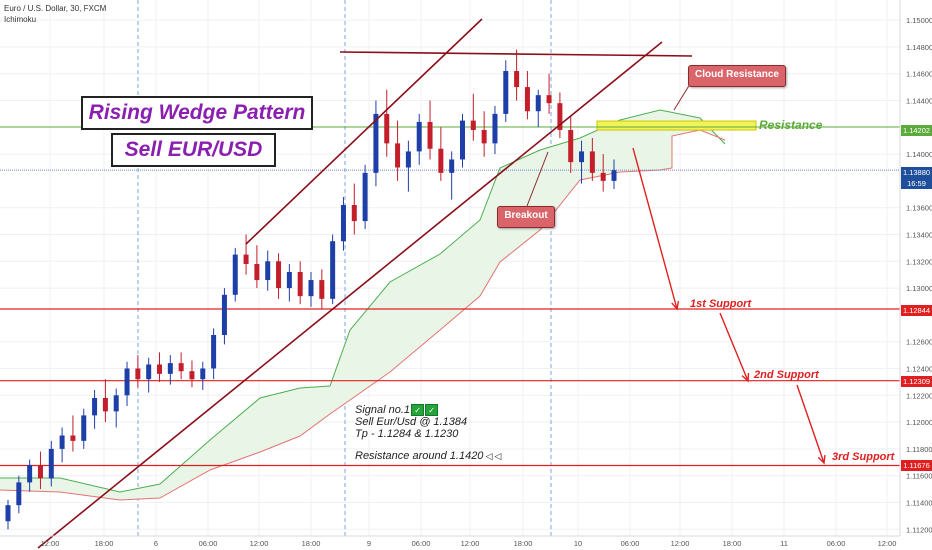  Describe the element at coordinates (919, 235) in the screenshot. I see `price-tick-label: 1.13400` at that location.